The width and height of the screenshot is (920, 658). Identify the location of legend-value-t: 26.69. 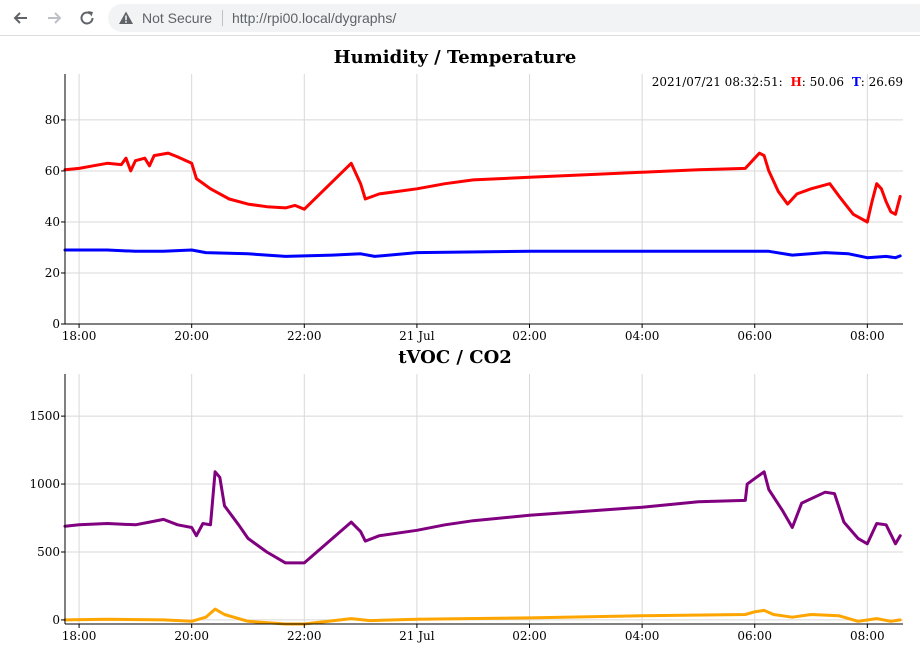
(886, 82).